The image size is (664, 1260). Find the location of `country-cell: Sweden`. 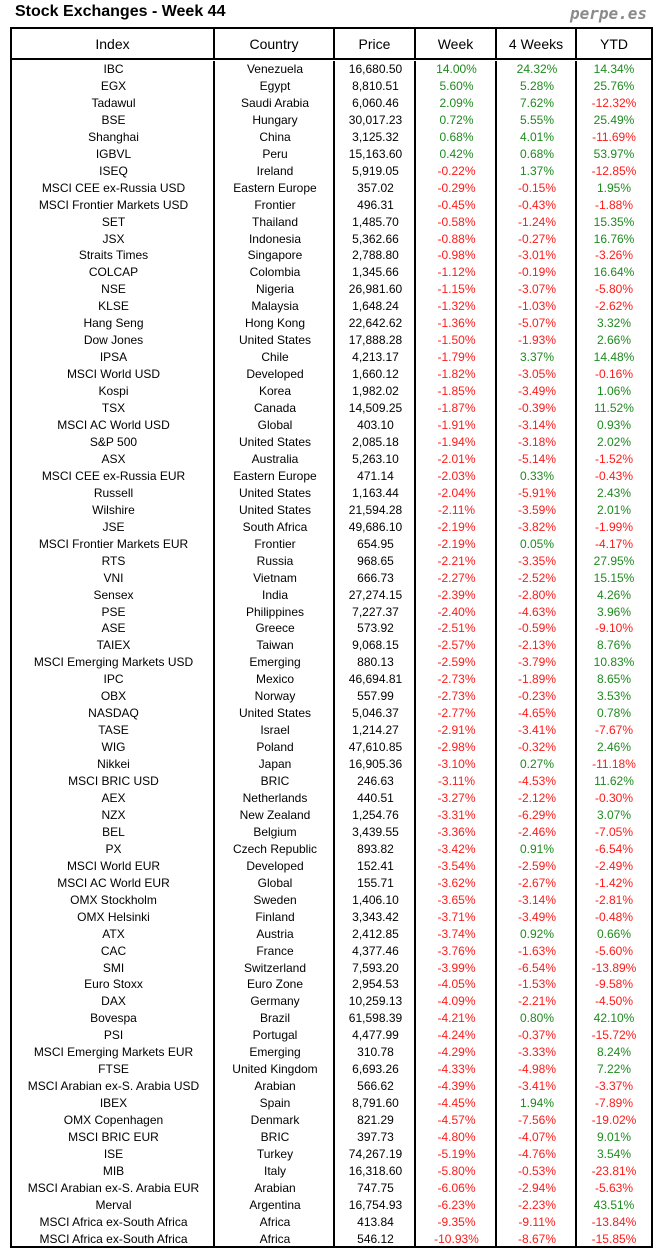

country-cell: Sweden is located at coordinates (275, 899).